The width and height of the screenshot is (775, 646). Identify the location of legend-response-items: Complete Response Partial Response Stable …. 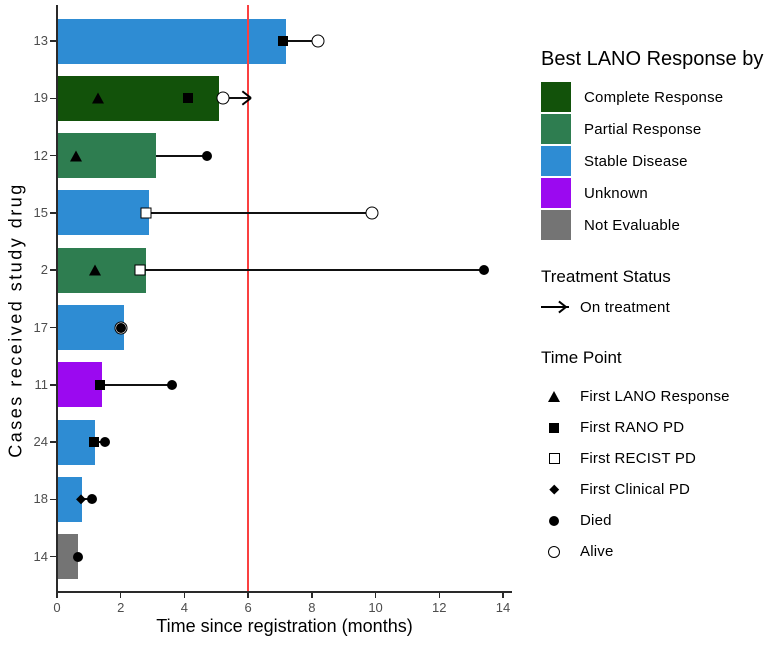
(657, 161).